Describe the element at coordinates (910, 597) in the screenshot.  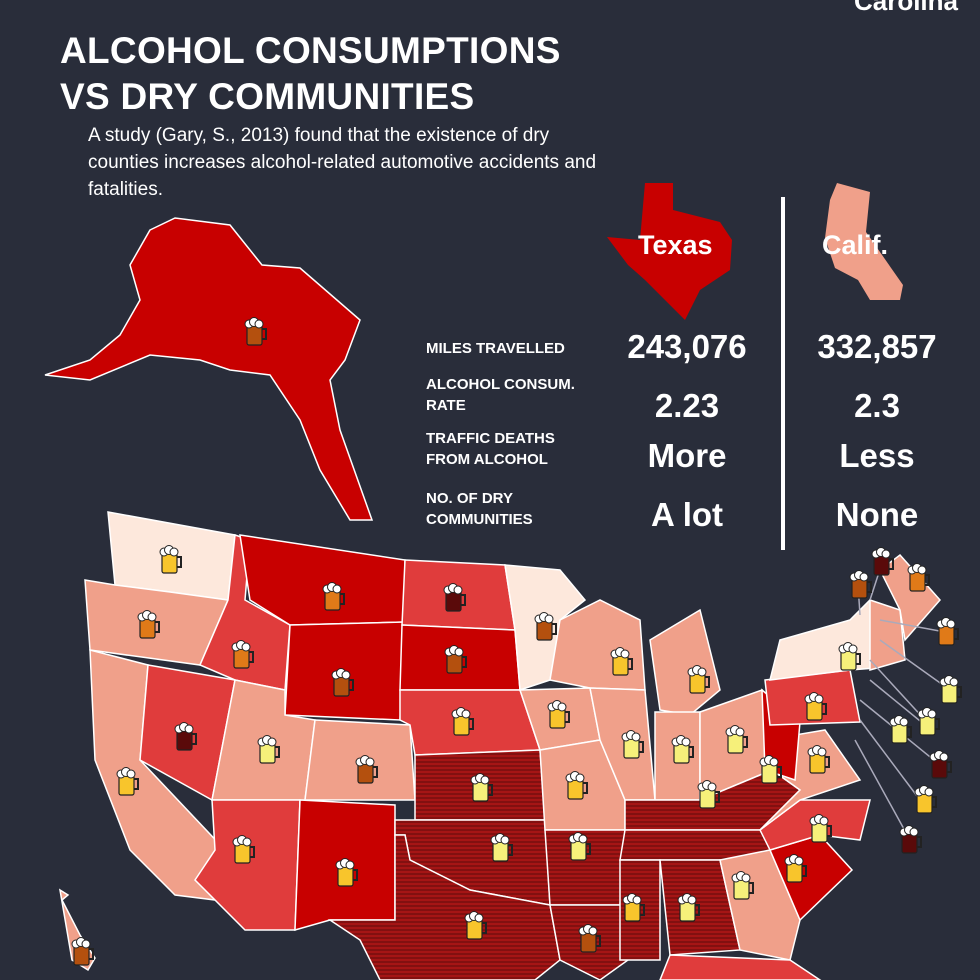
I see `state-me` at that location.